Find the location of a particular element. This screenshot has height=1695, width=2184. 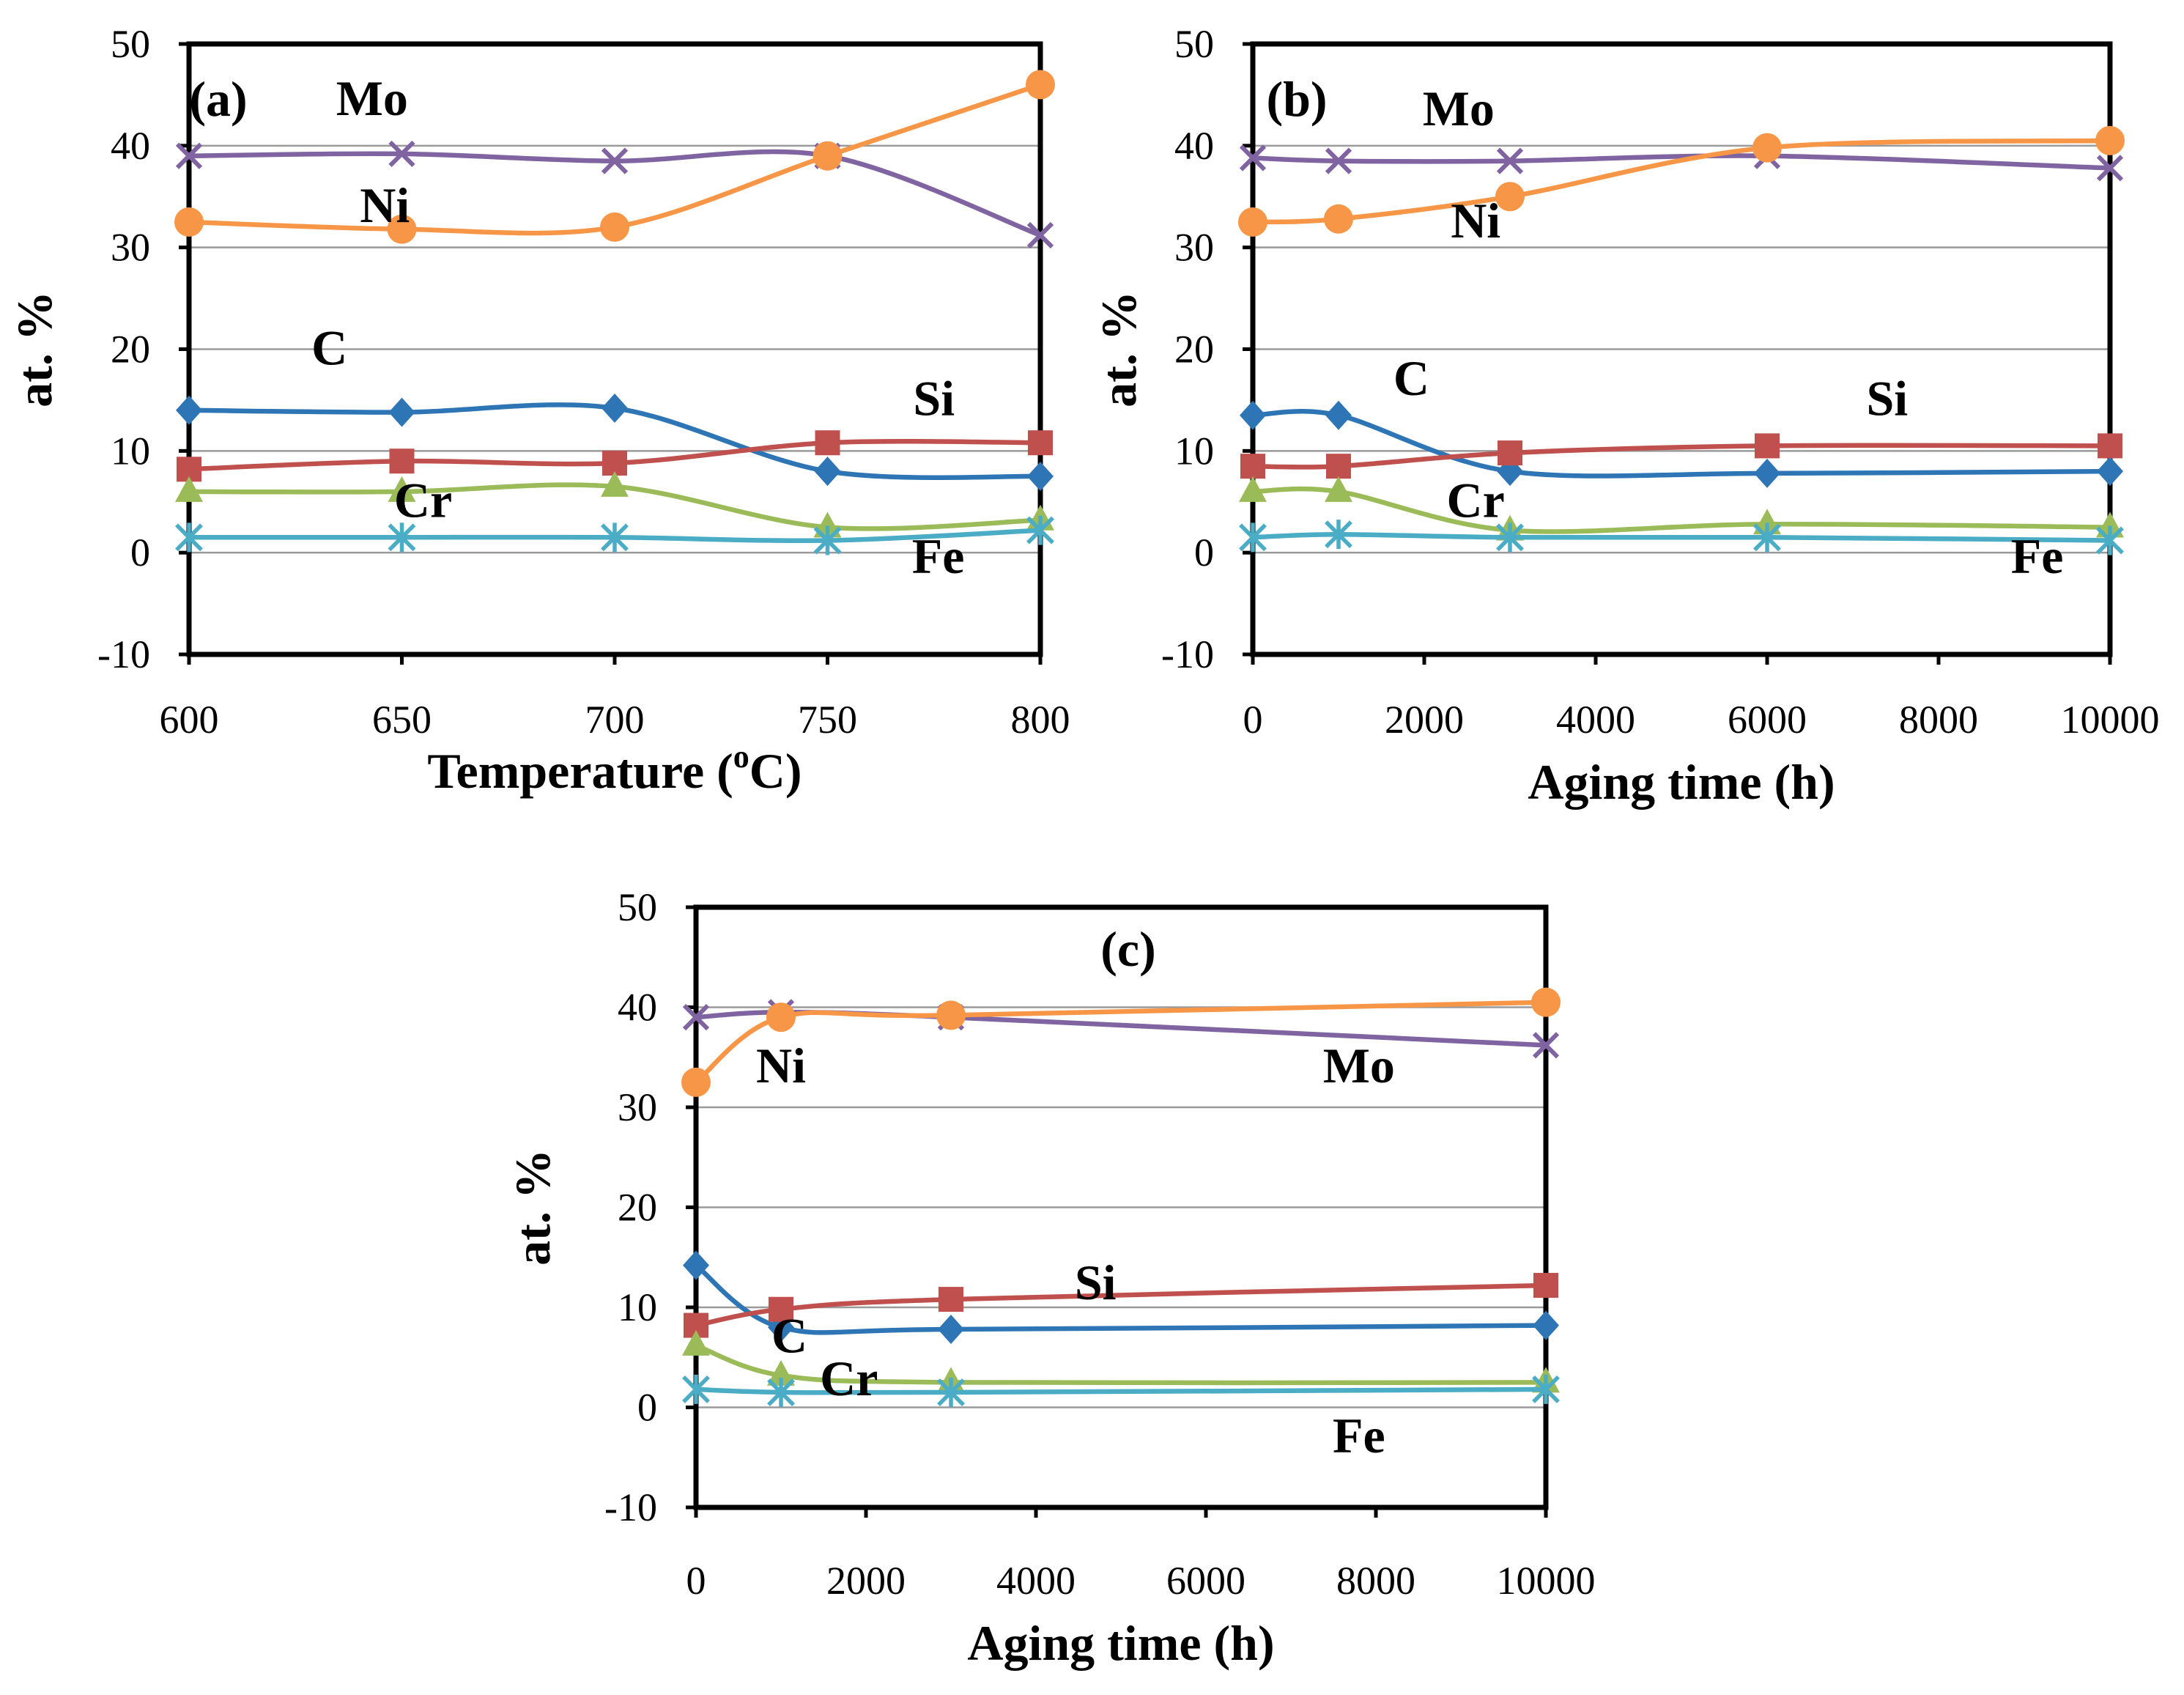

x-tick-label: 600 is located at coordinates (189, 720).